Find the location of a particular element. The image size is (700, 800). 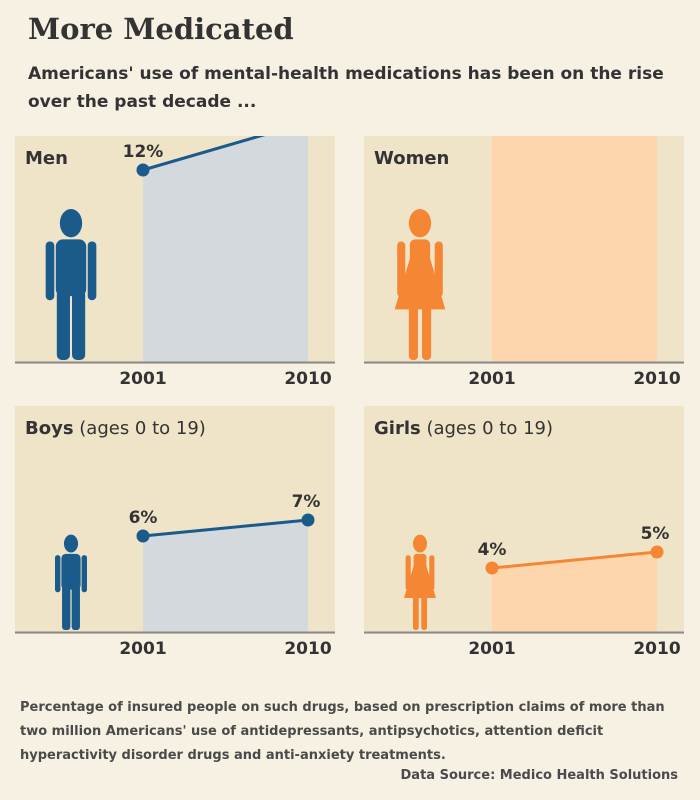

panel-title-main: Boys is located at coordinates (49, 428).